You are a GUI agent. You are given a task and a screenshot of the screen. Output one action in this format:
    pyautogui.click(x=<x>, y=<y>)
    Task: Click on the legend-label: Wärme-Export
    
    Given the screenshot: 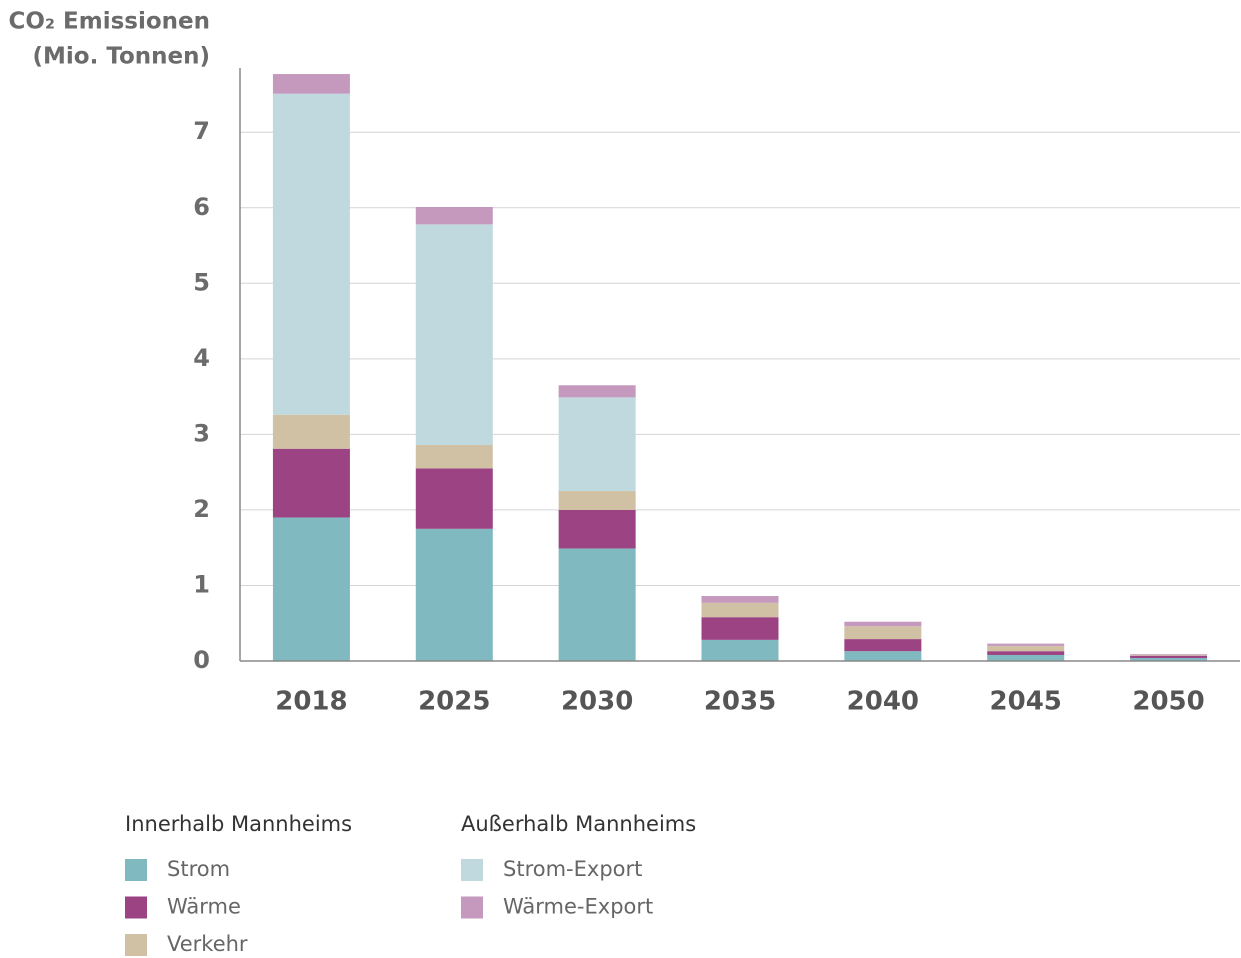 What is the action you would take?
    pyautogui.click(x=578, y=907)
    